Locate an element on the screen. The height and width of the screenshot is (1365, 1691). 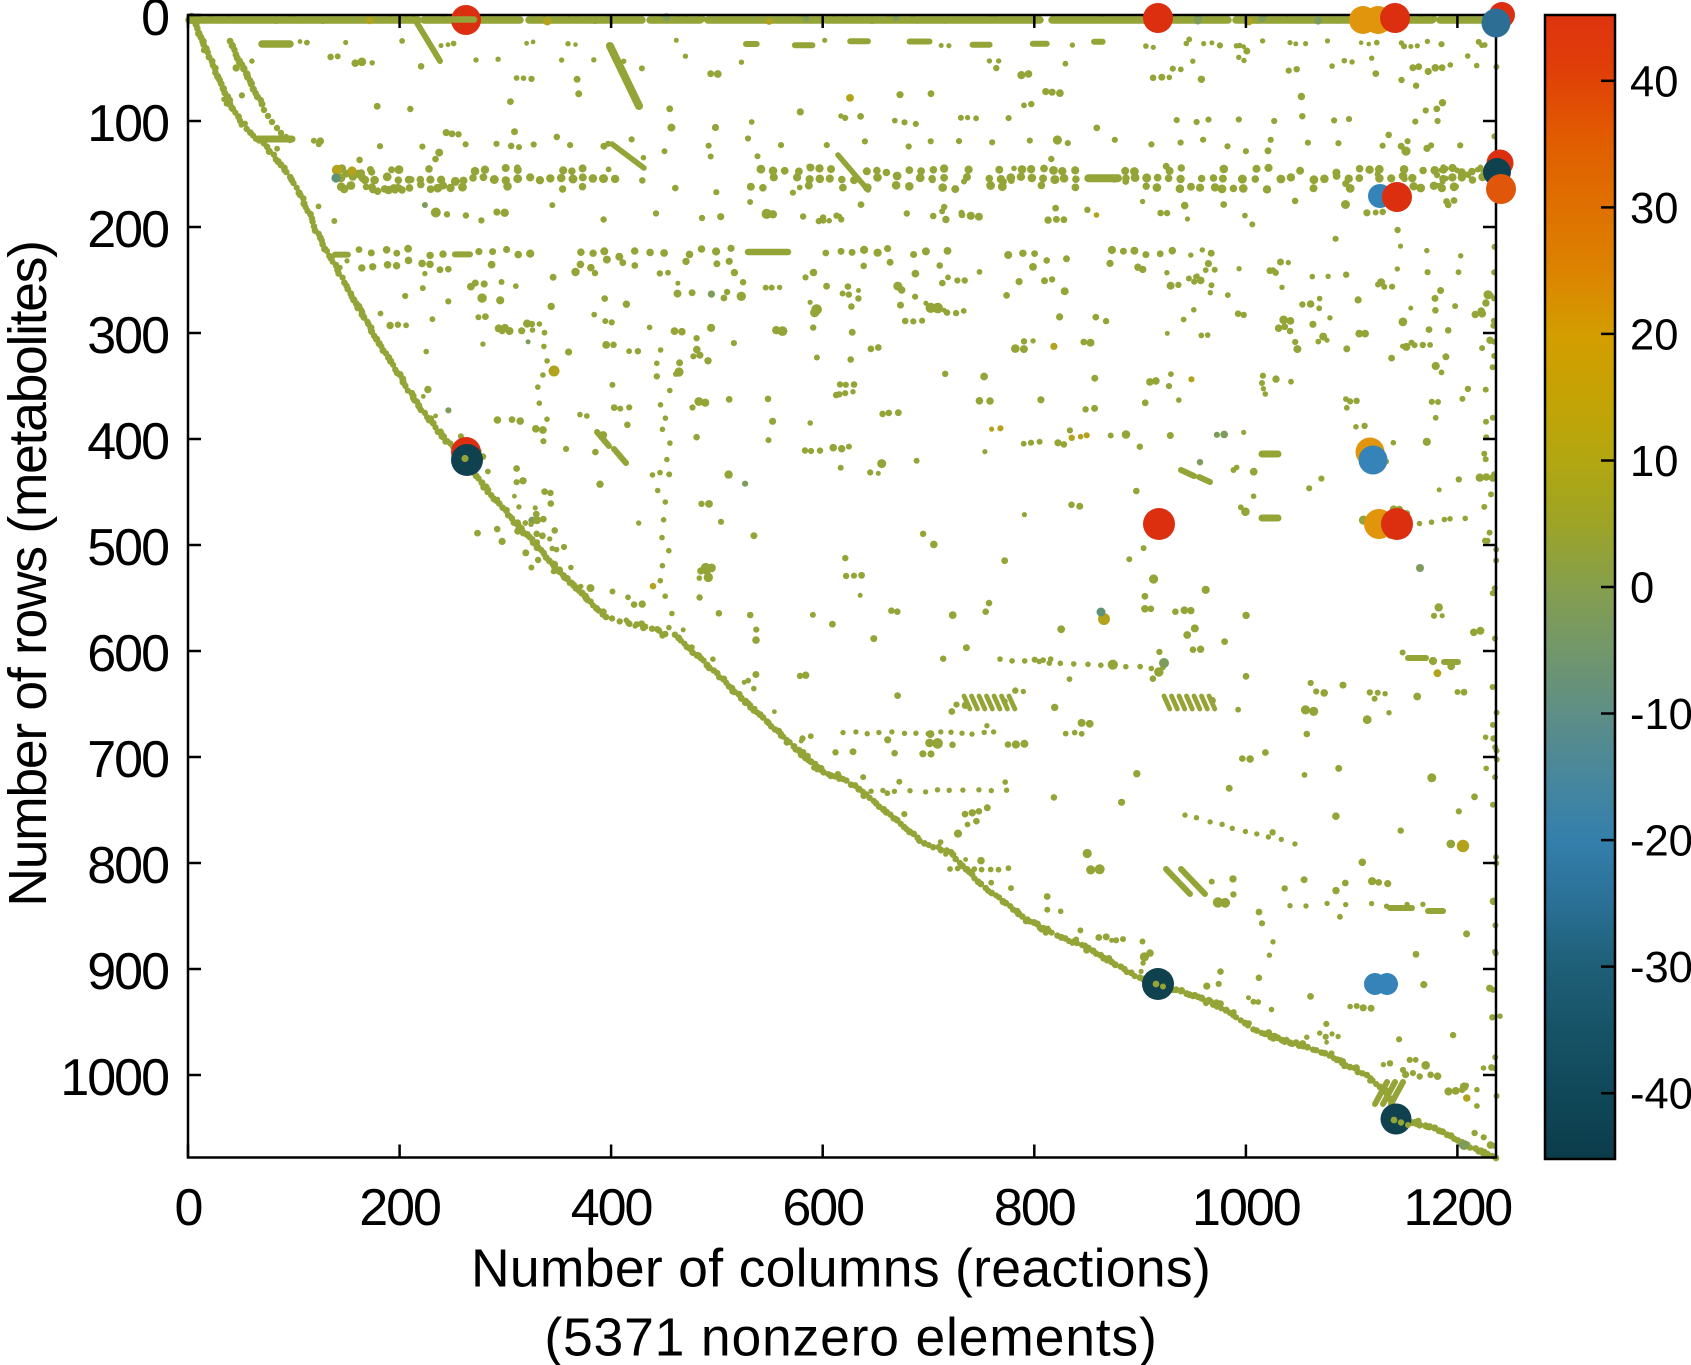
svg-text: 700 is located at coordinates (127, 760).